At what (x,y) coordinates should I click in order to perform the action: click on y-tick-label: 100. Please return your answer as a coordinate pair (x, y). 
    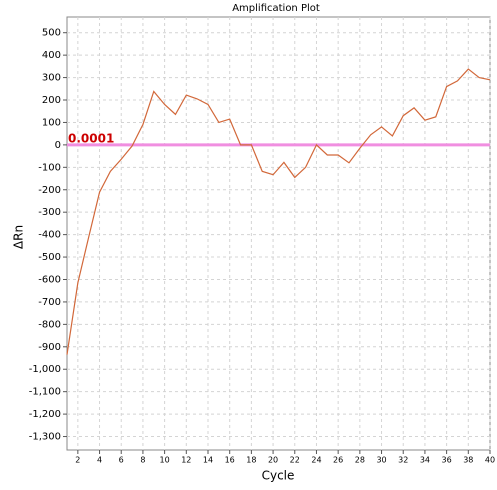
    Looking at the image, I should click on (51, 122).